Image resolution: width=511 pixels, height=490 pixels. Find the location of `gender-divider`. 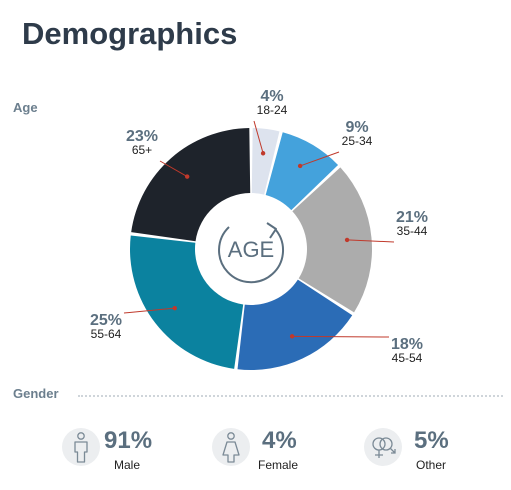

gender-divider is located at coordinates (290, 396).